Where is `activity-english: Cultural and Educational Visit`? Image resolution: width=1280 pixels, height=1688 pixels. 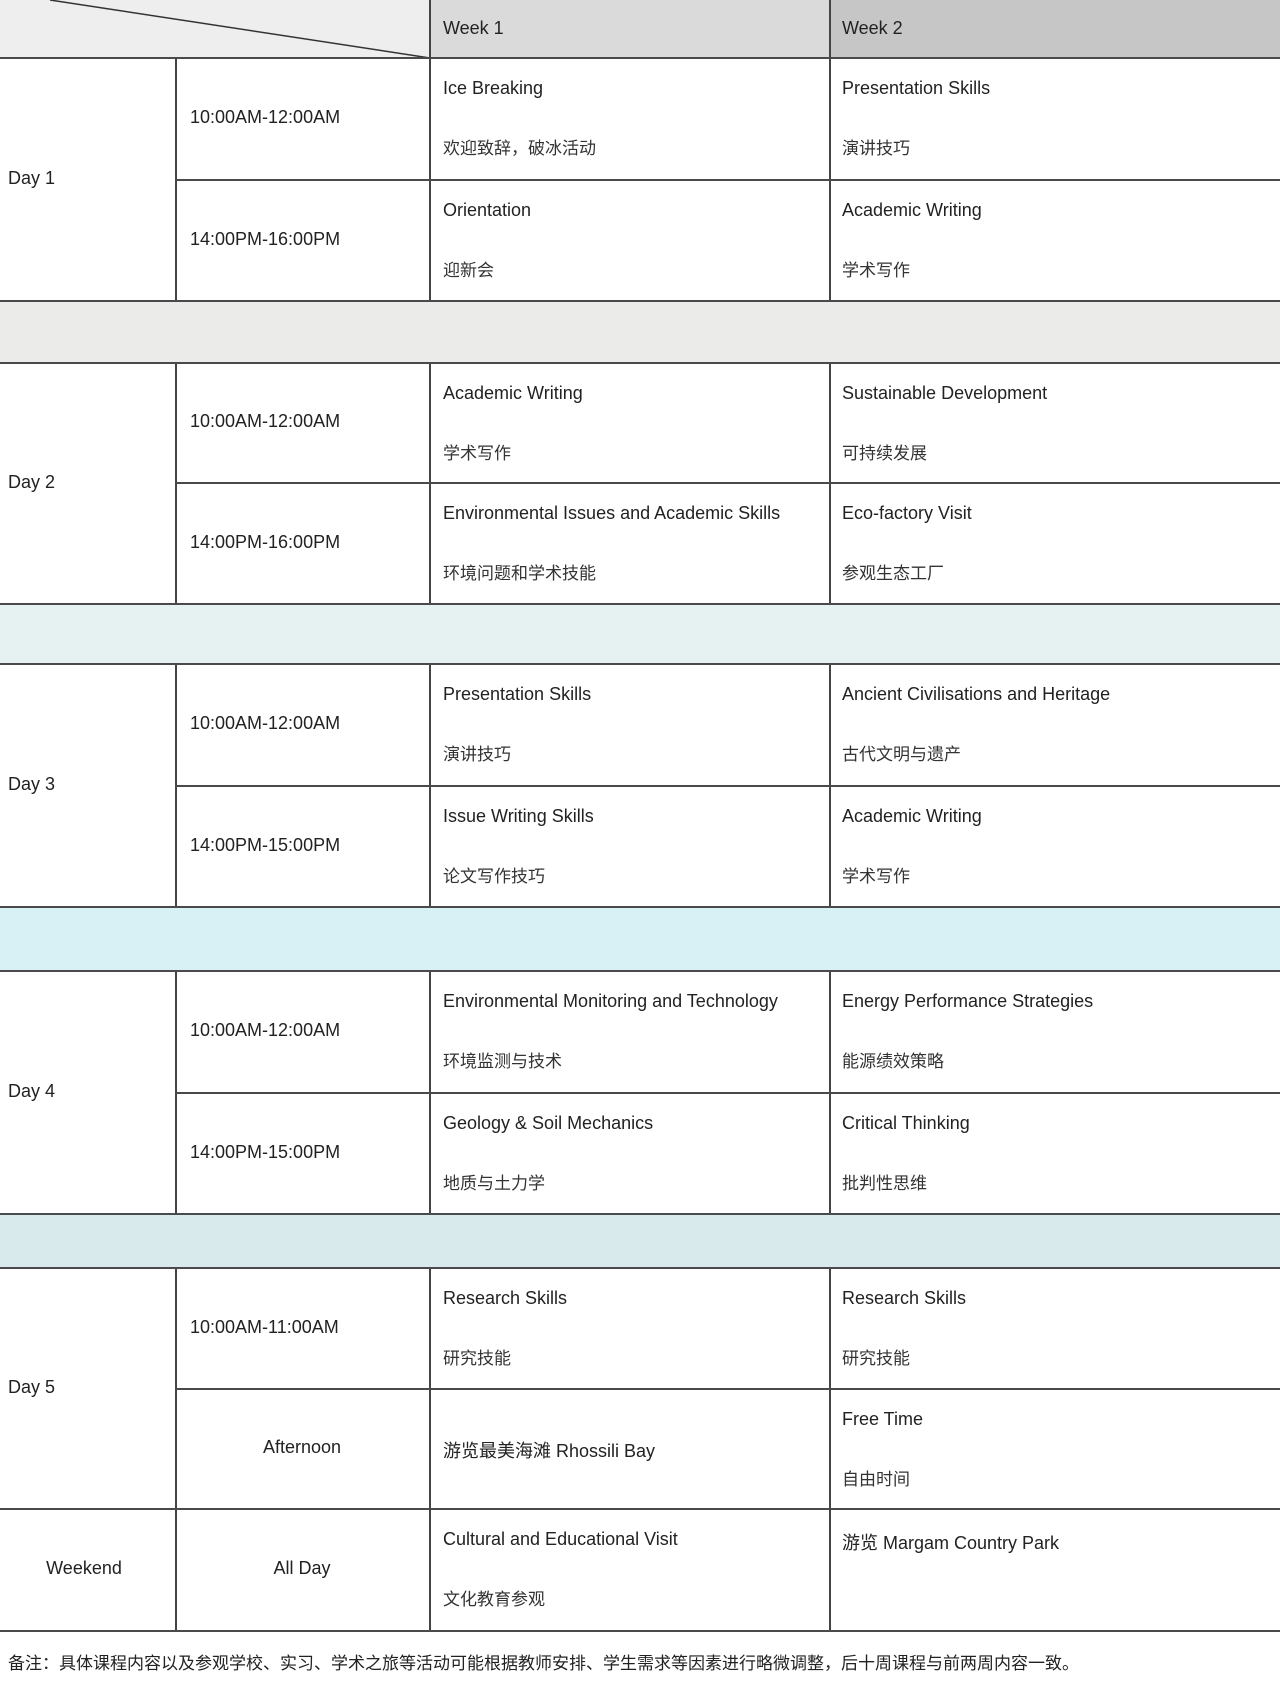
activity-english: Cultural and Educational Visit is located at coordinates (560, 1539).